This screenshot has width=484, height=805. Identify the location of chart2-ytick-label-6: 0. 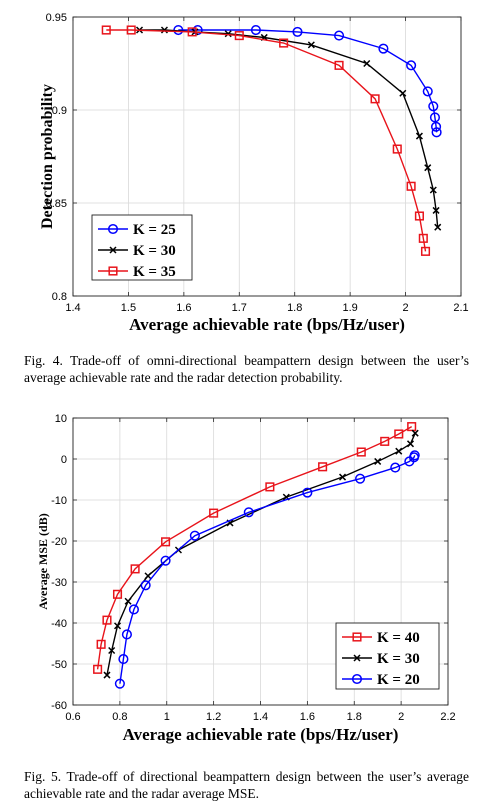
(64, 460).